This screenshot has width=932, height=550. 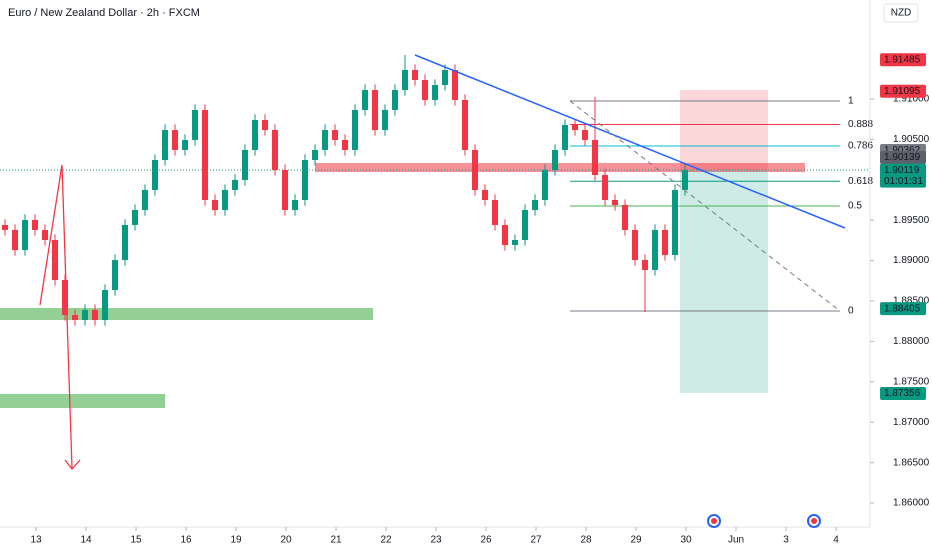 I want to click on x-tick-label: 26, so click(x=486, y=540).